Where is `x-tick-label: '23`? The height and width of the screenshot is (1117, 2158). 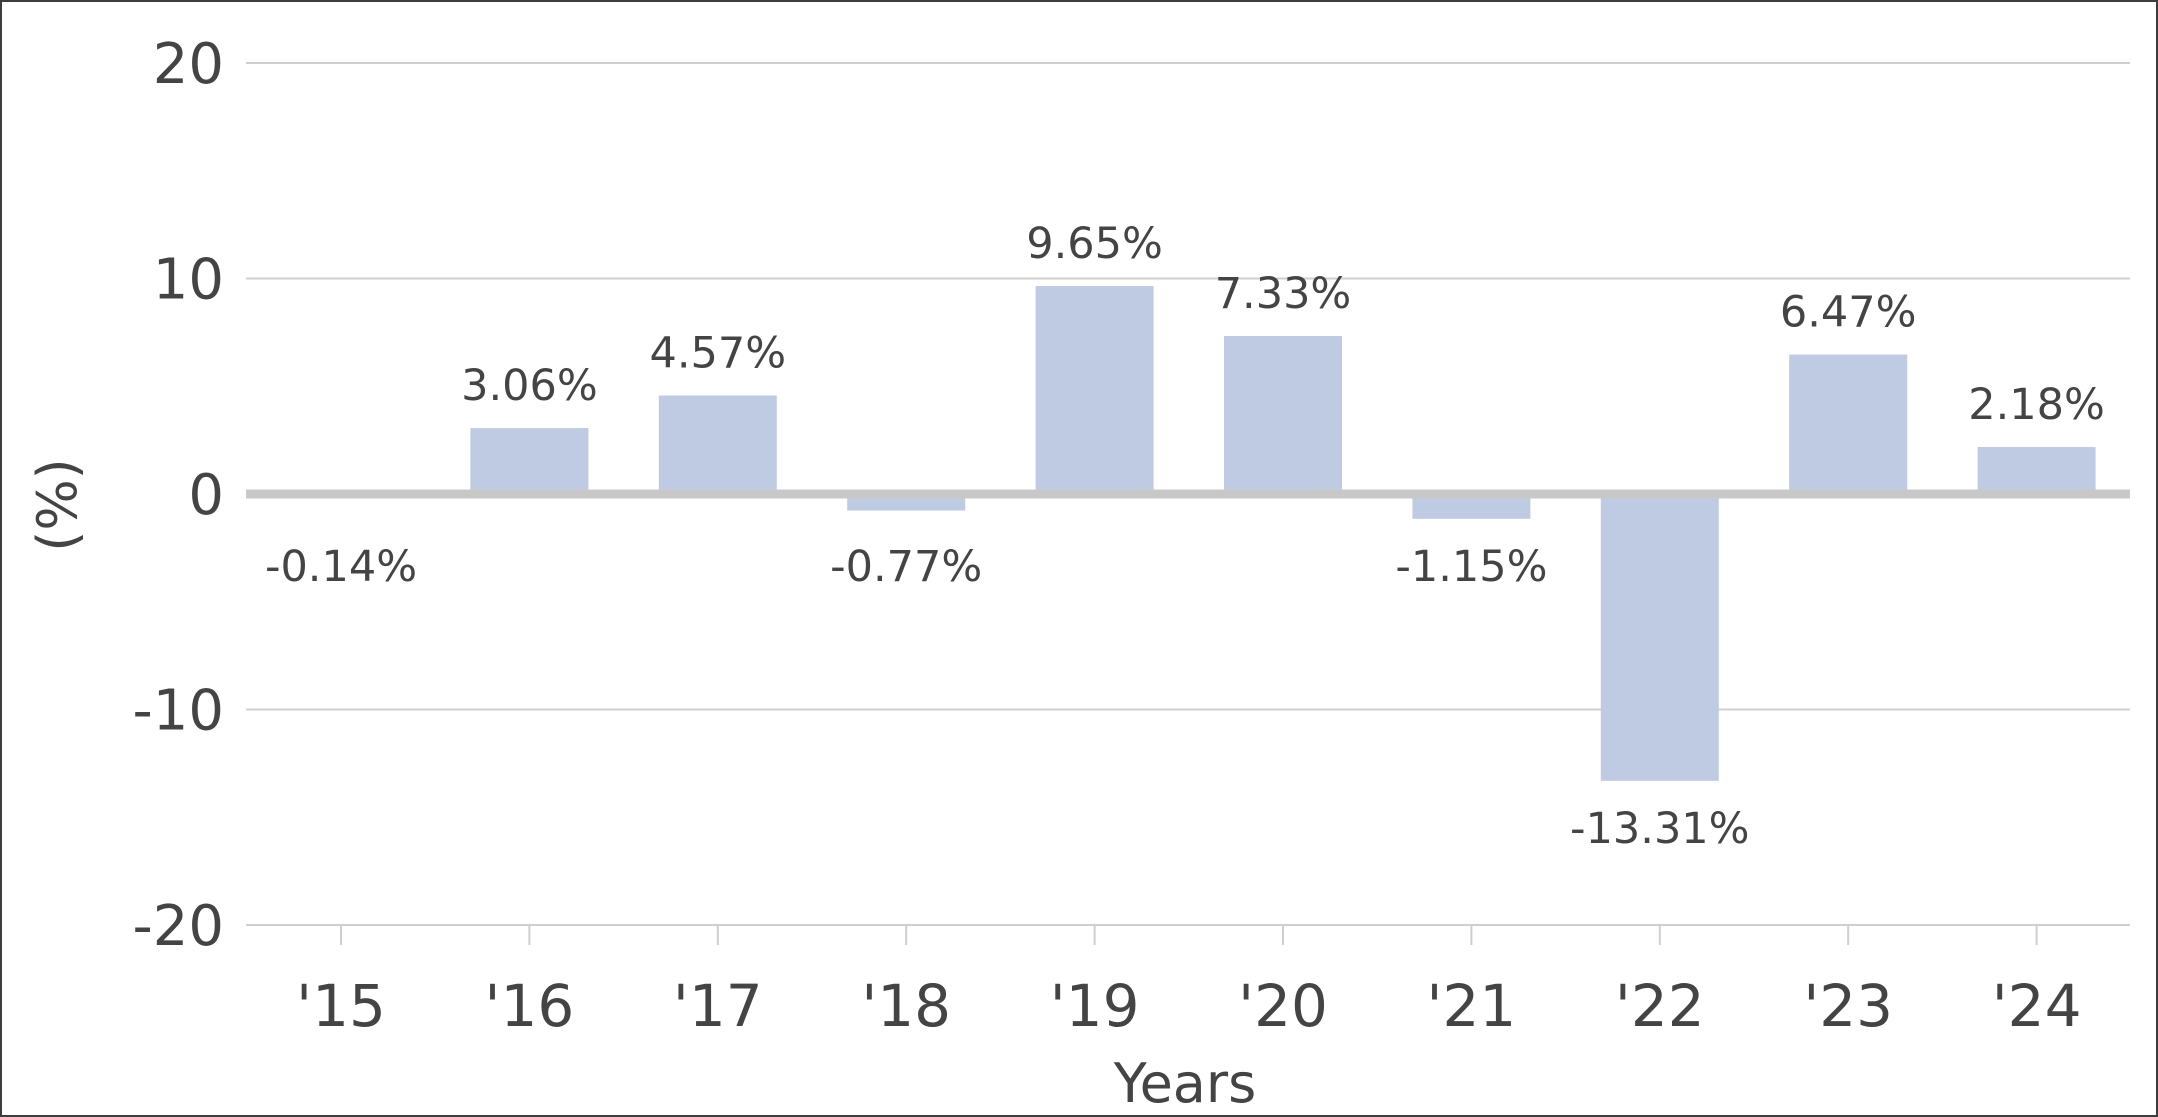 x-tick-label: '23 is located at coordinates (1848, 1006).